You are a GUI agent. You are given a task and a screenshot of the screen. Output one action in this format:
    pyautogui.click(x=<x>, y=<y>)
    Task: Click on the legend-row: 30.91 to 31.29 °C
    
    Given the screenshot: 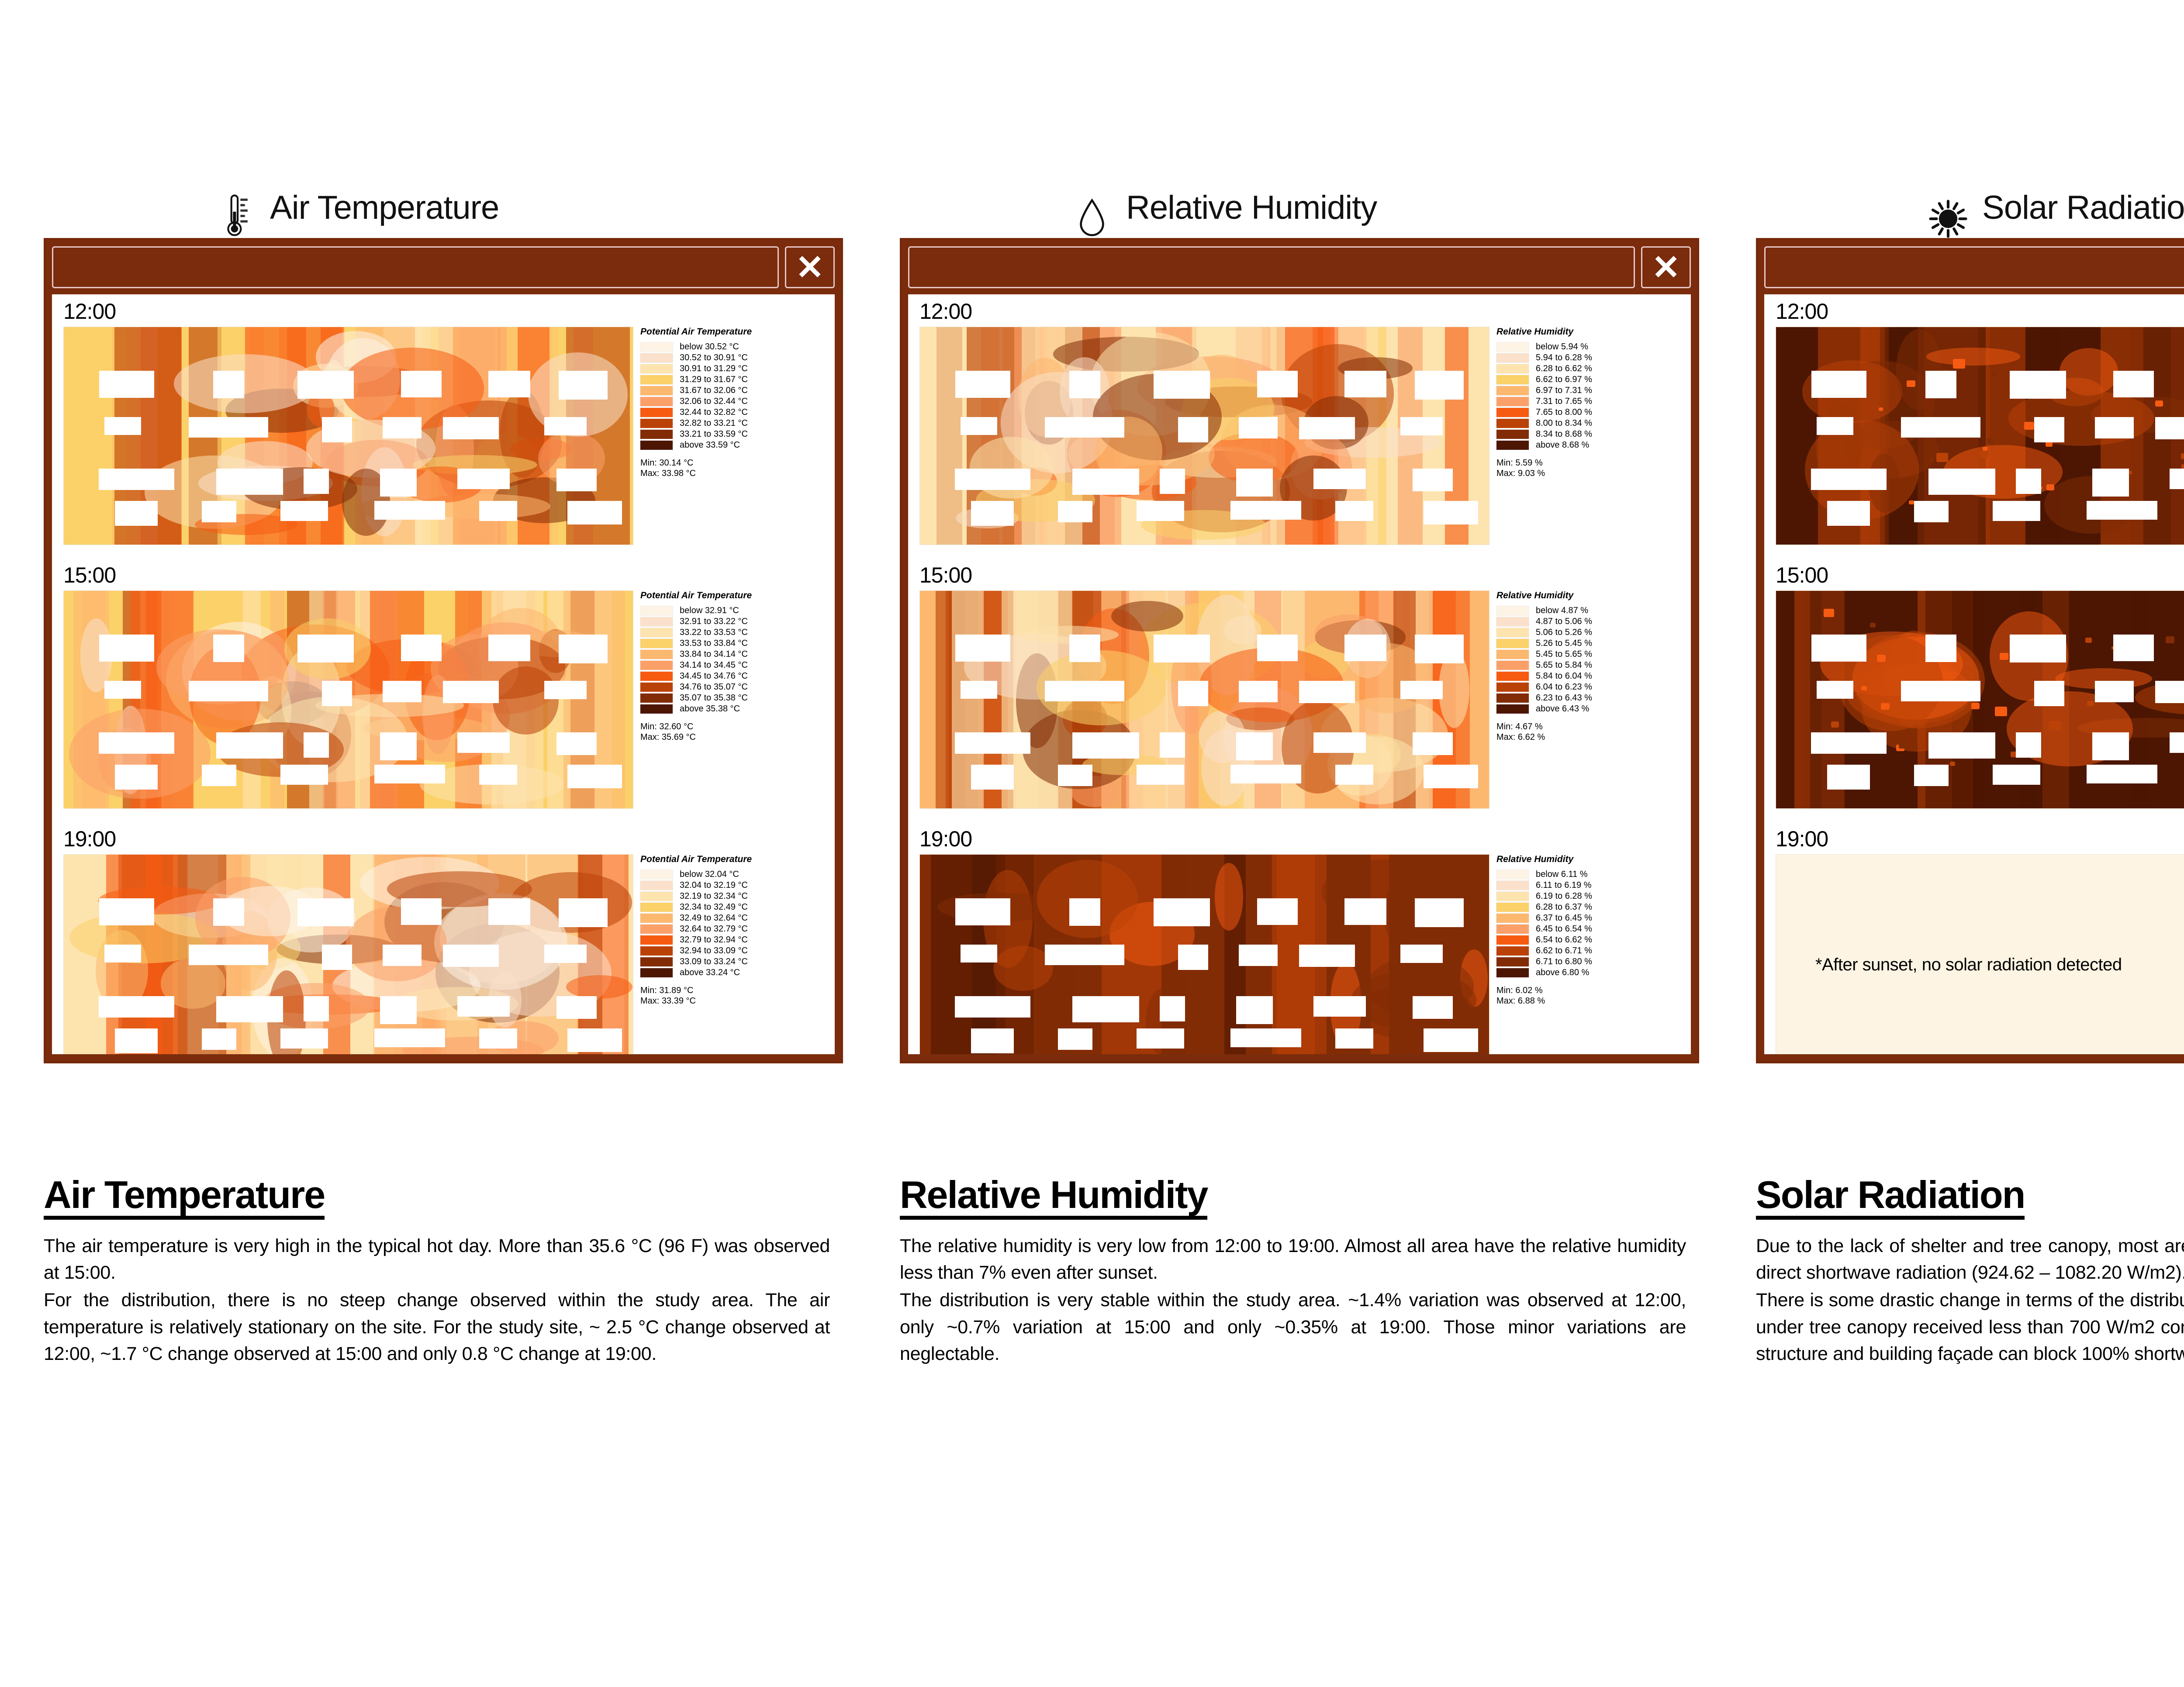 What is the action you would take?
    pyautogui.click(x=736, y=368)
    